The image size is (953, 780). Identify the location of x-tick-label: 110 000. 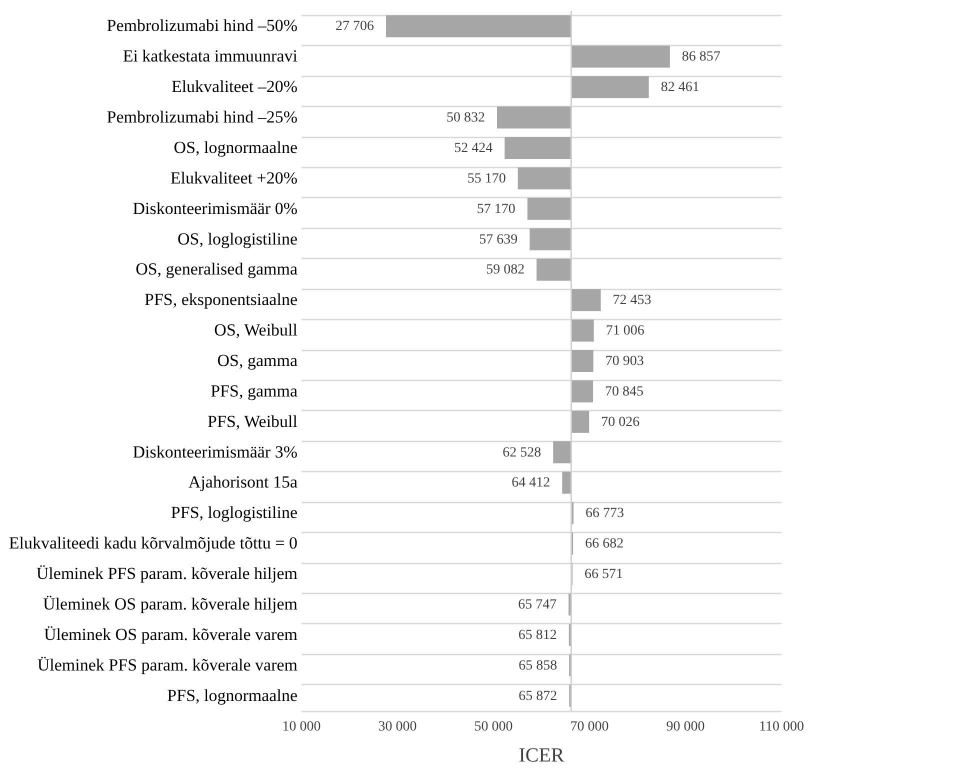
(781, 727).